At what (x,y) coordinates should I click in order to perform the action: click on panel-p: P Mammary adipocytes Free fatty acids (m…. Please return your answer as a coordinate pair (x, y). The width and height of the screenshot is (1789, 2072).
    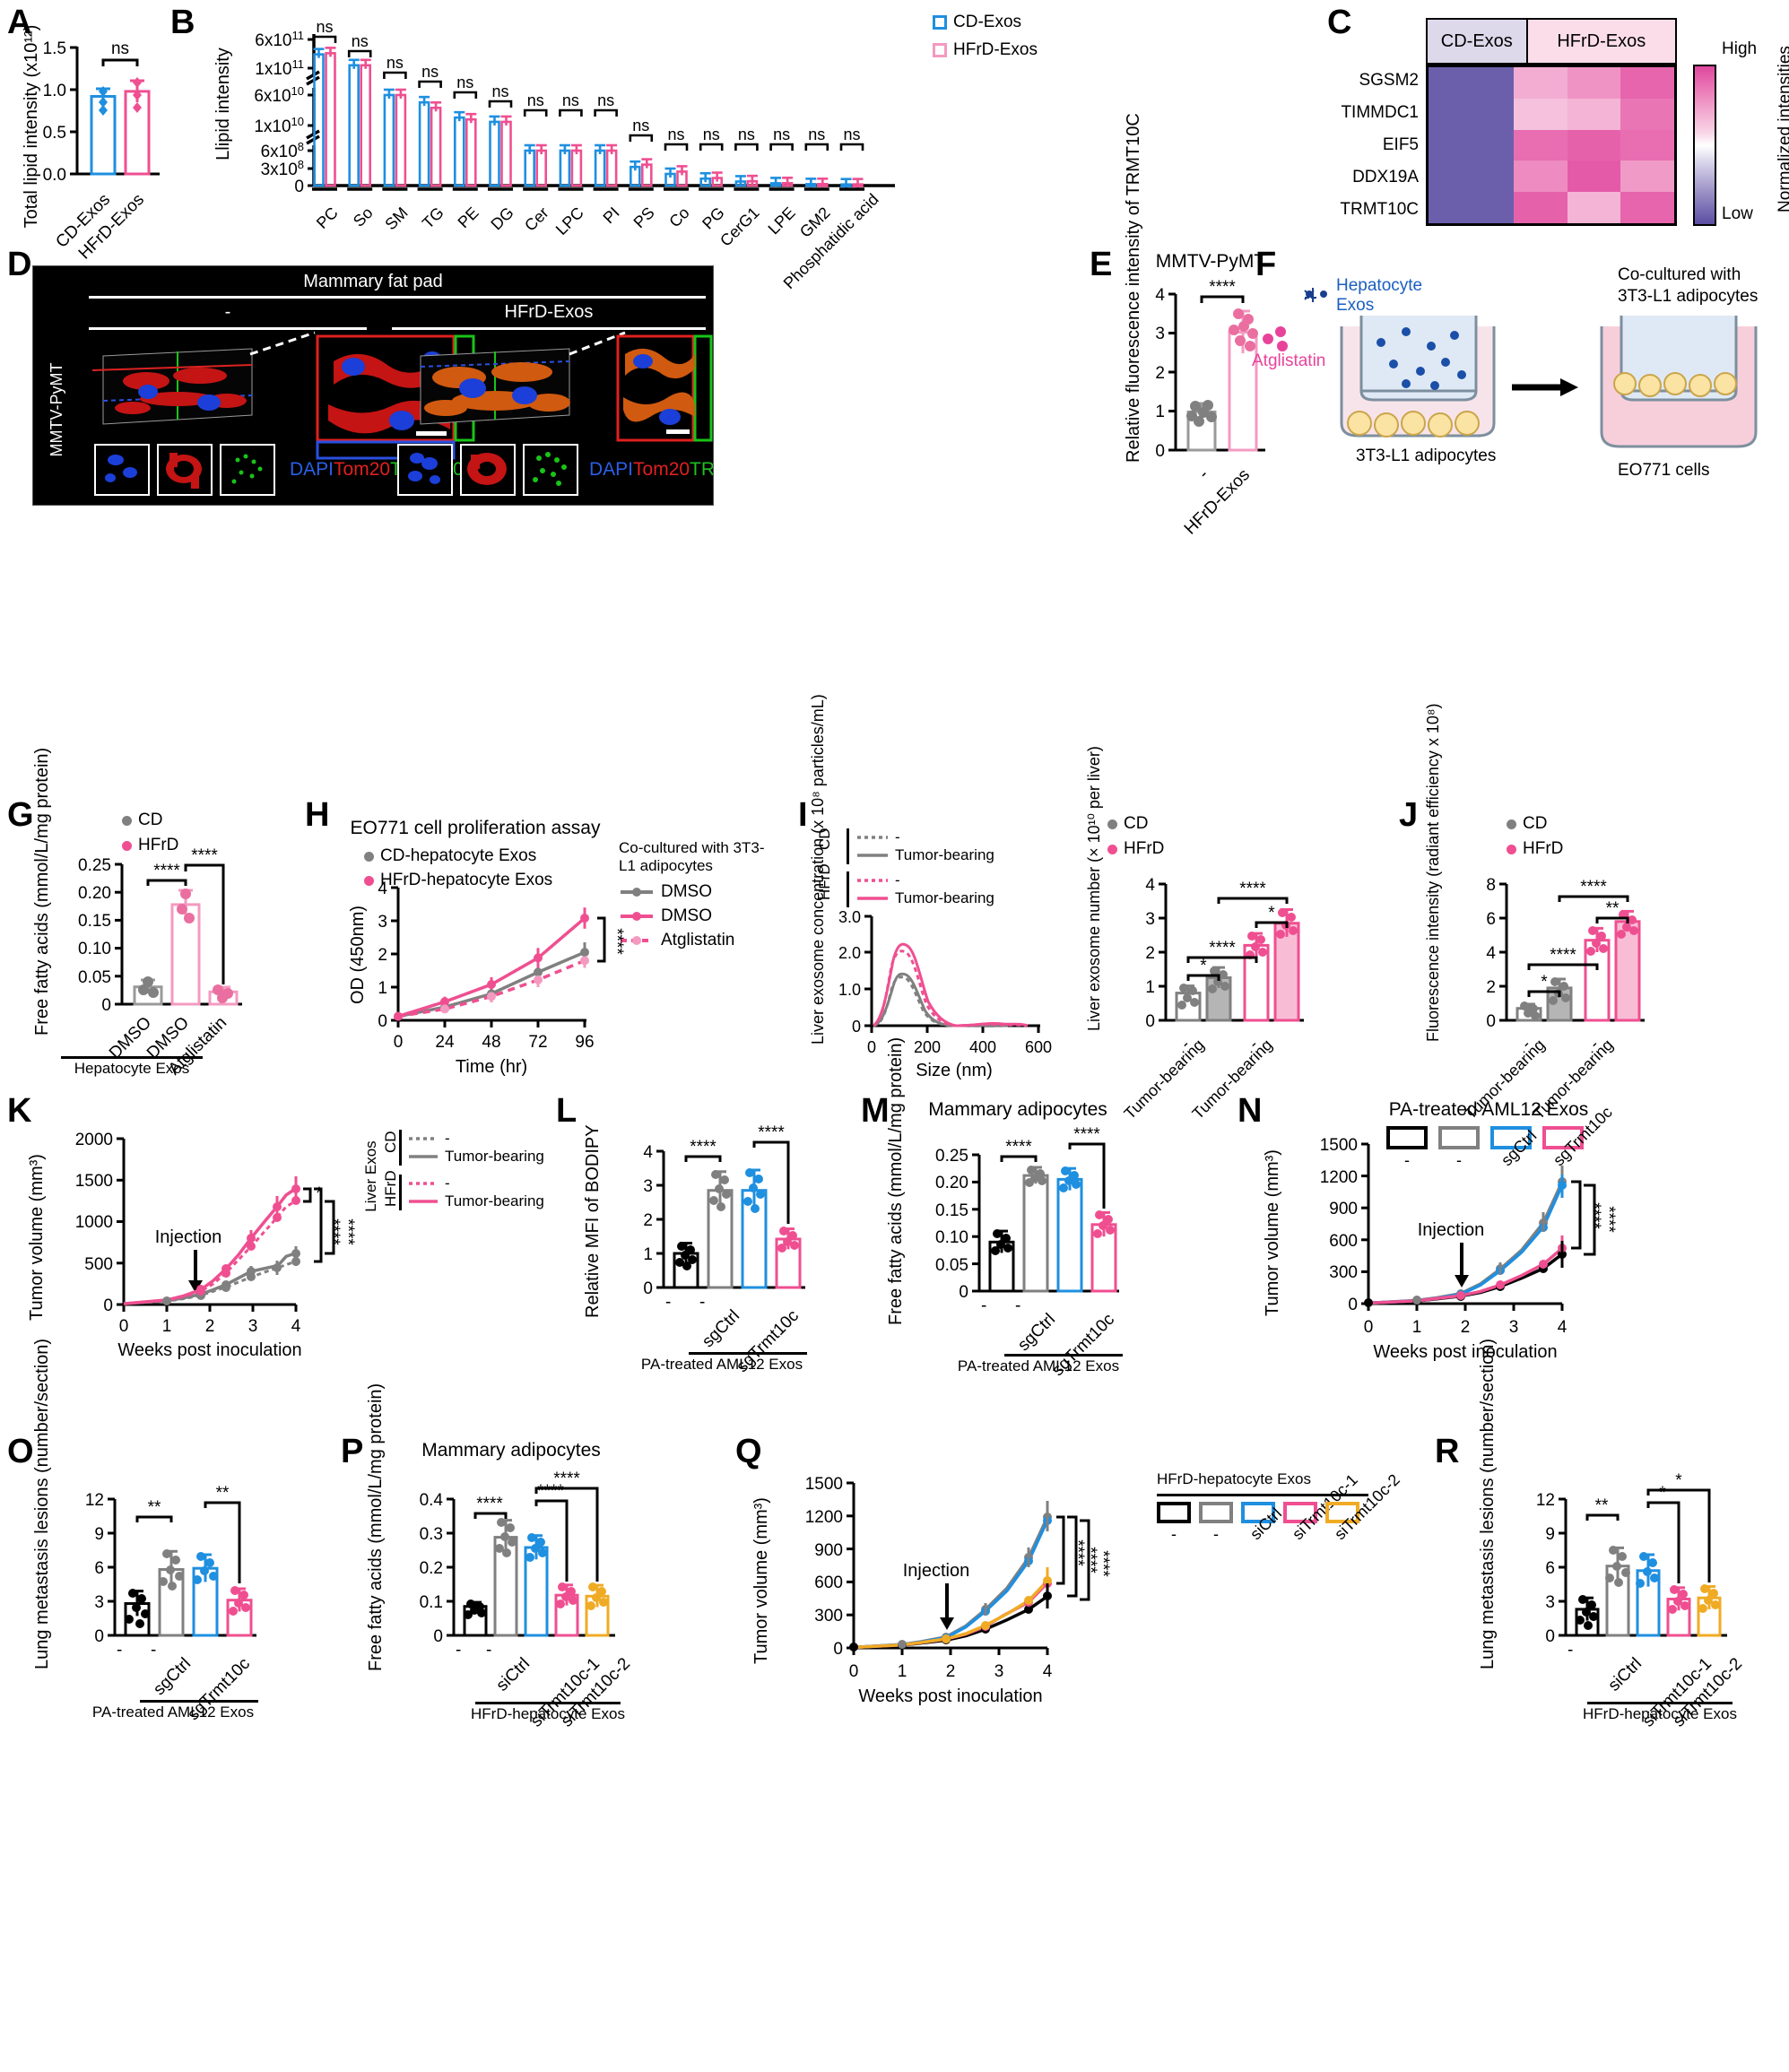
    Looking at the image, I should click on (498, 1557).